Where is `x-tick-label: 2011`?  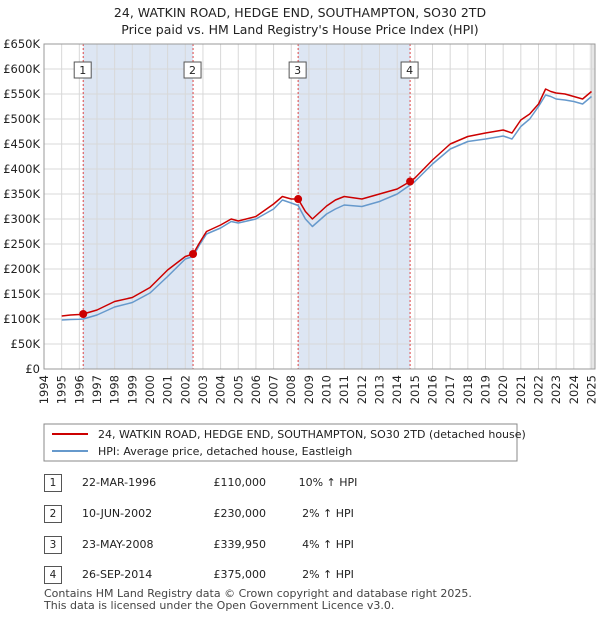
x-tick-label: 2011 is located at coordinates (344, 389).